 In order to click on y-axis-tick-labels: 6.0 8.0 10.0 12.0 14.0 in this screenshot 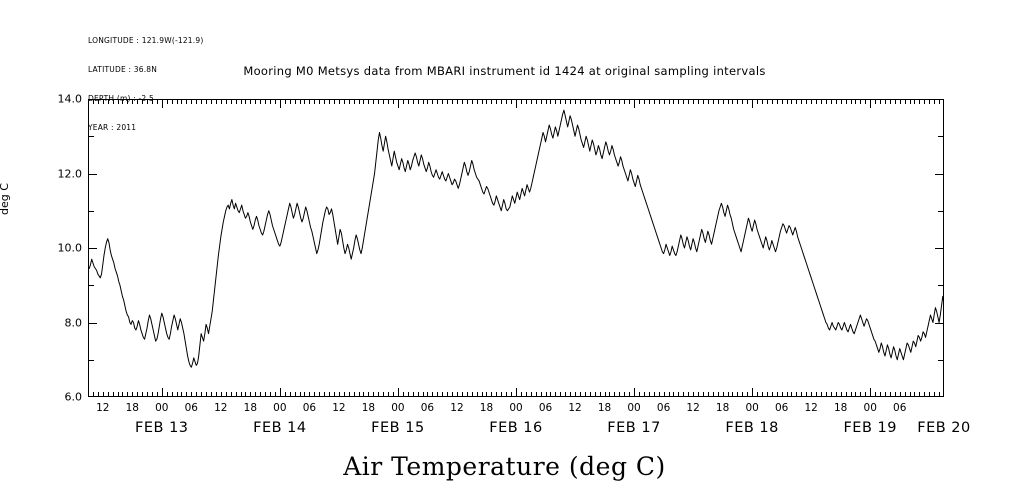, I will do `click(61, 248)`.